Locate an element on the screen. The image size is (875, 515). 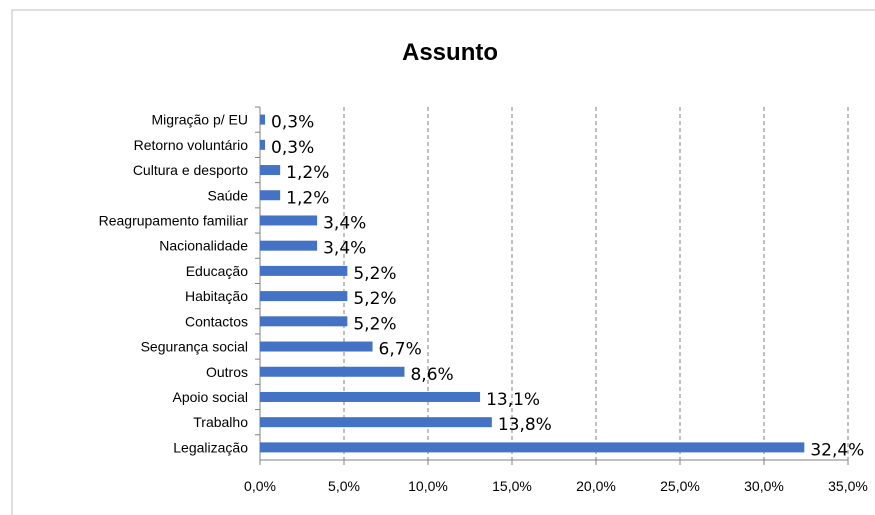
data-label: 32,4% is located at coordinates (837, 450).